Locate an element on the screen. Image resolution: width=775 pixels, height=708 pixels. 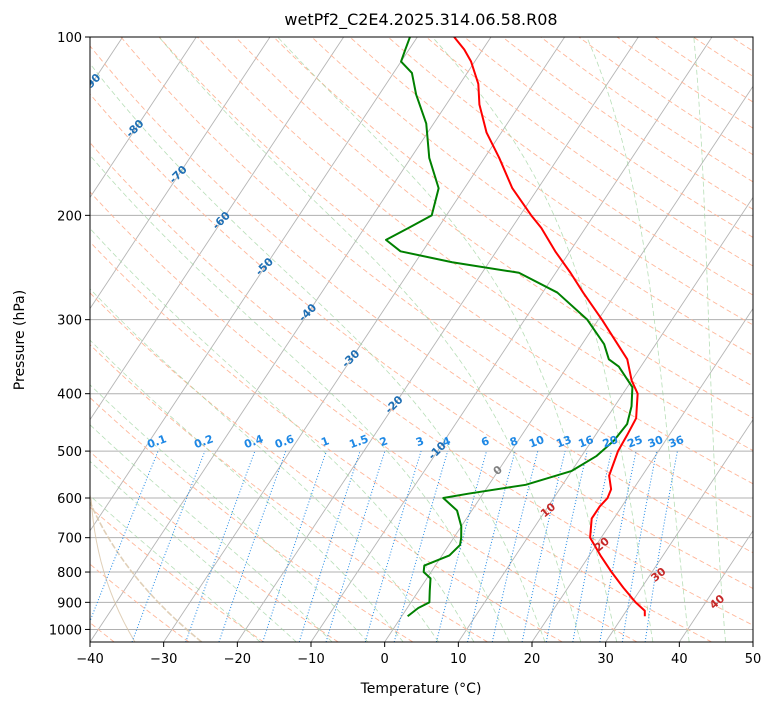
chart-title: wetPf2_C2E4.2025.314.06.58.R08 is located at coordinates (420, 20).